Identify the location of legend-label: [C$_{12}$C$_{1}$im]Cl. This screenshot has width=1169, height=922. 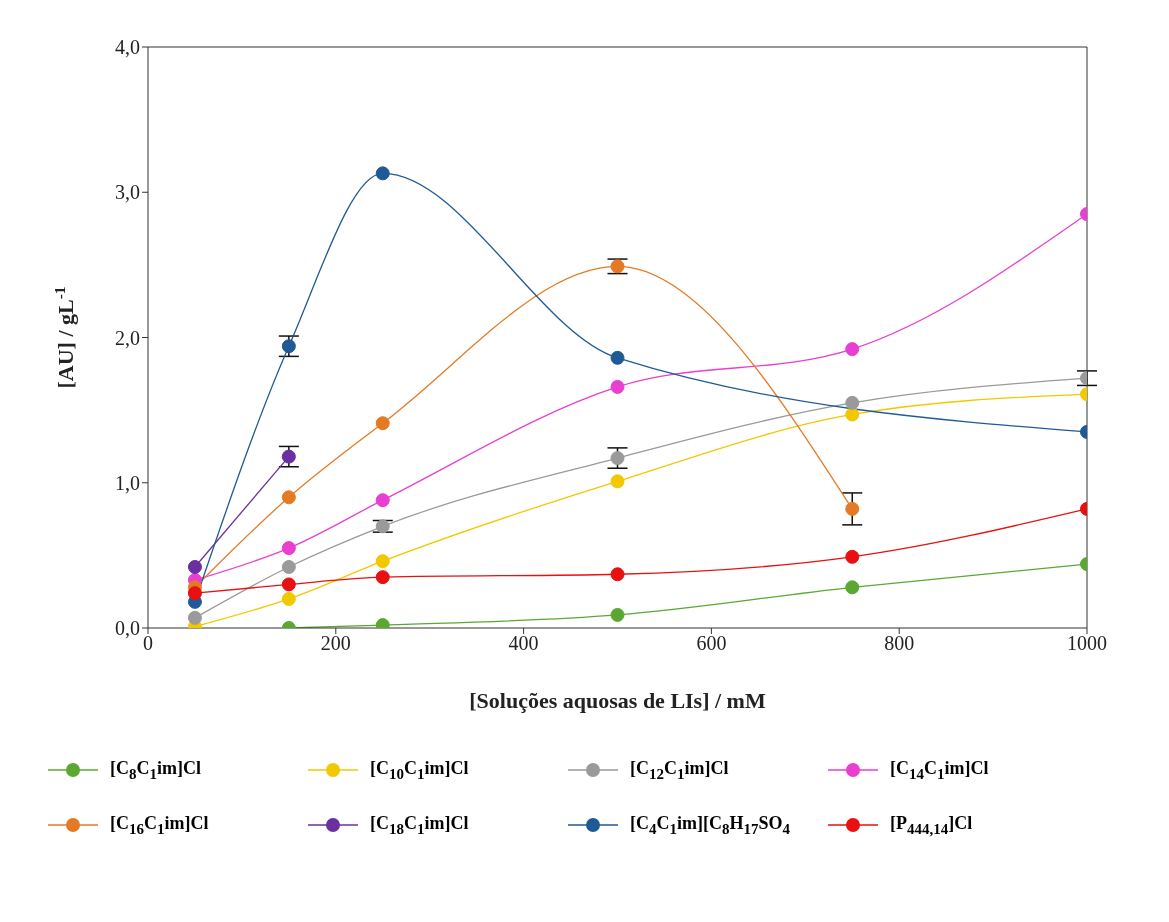
(679, 770).